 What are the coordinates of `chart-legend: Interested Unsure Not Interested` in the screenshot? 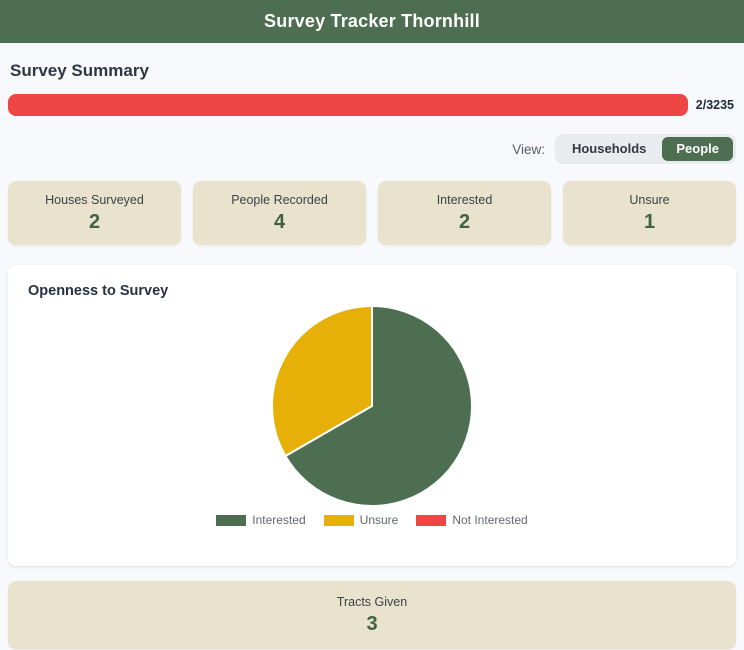 It's located at (372, 520).